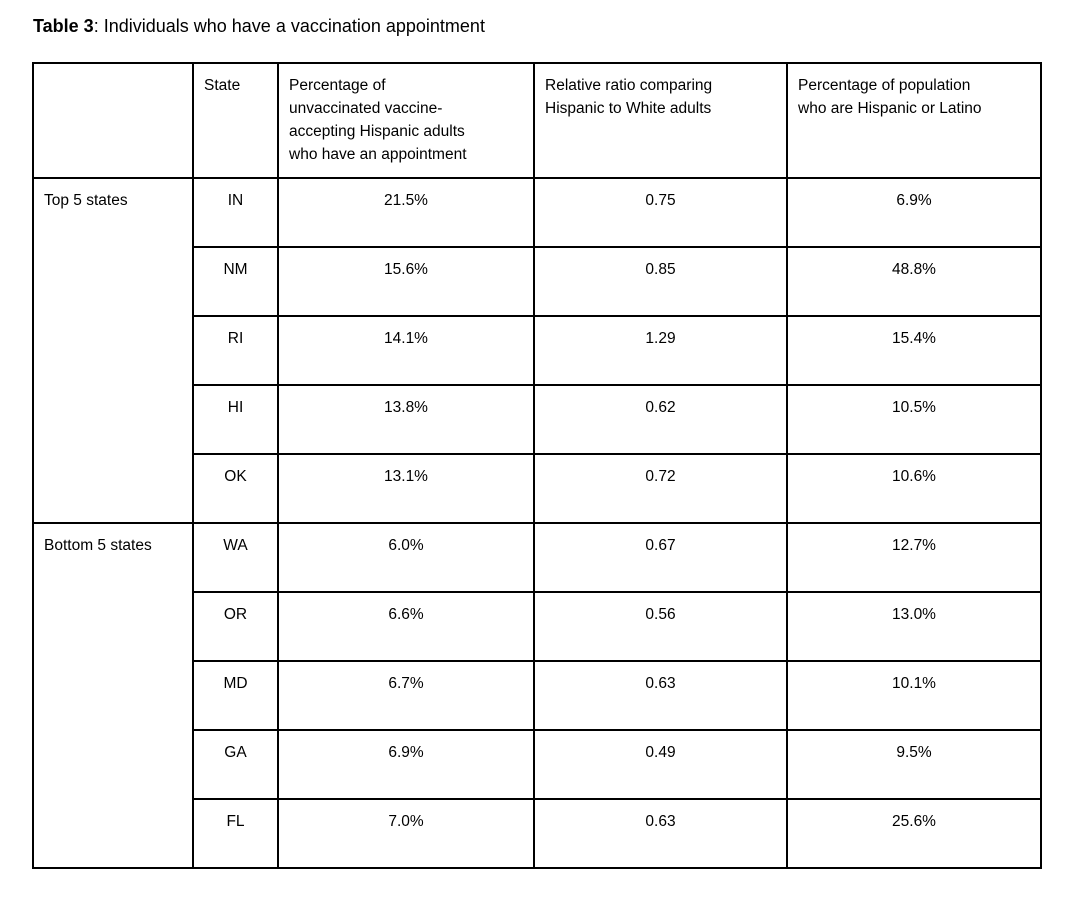  I want to click on state-cell: IN, so click(235, 212).